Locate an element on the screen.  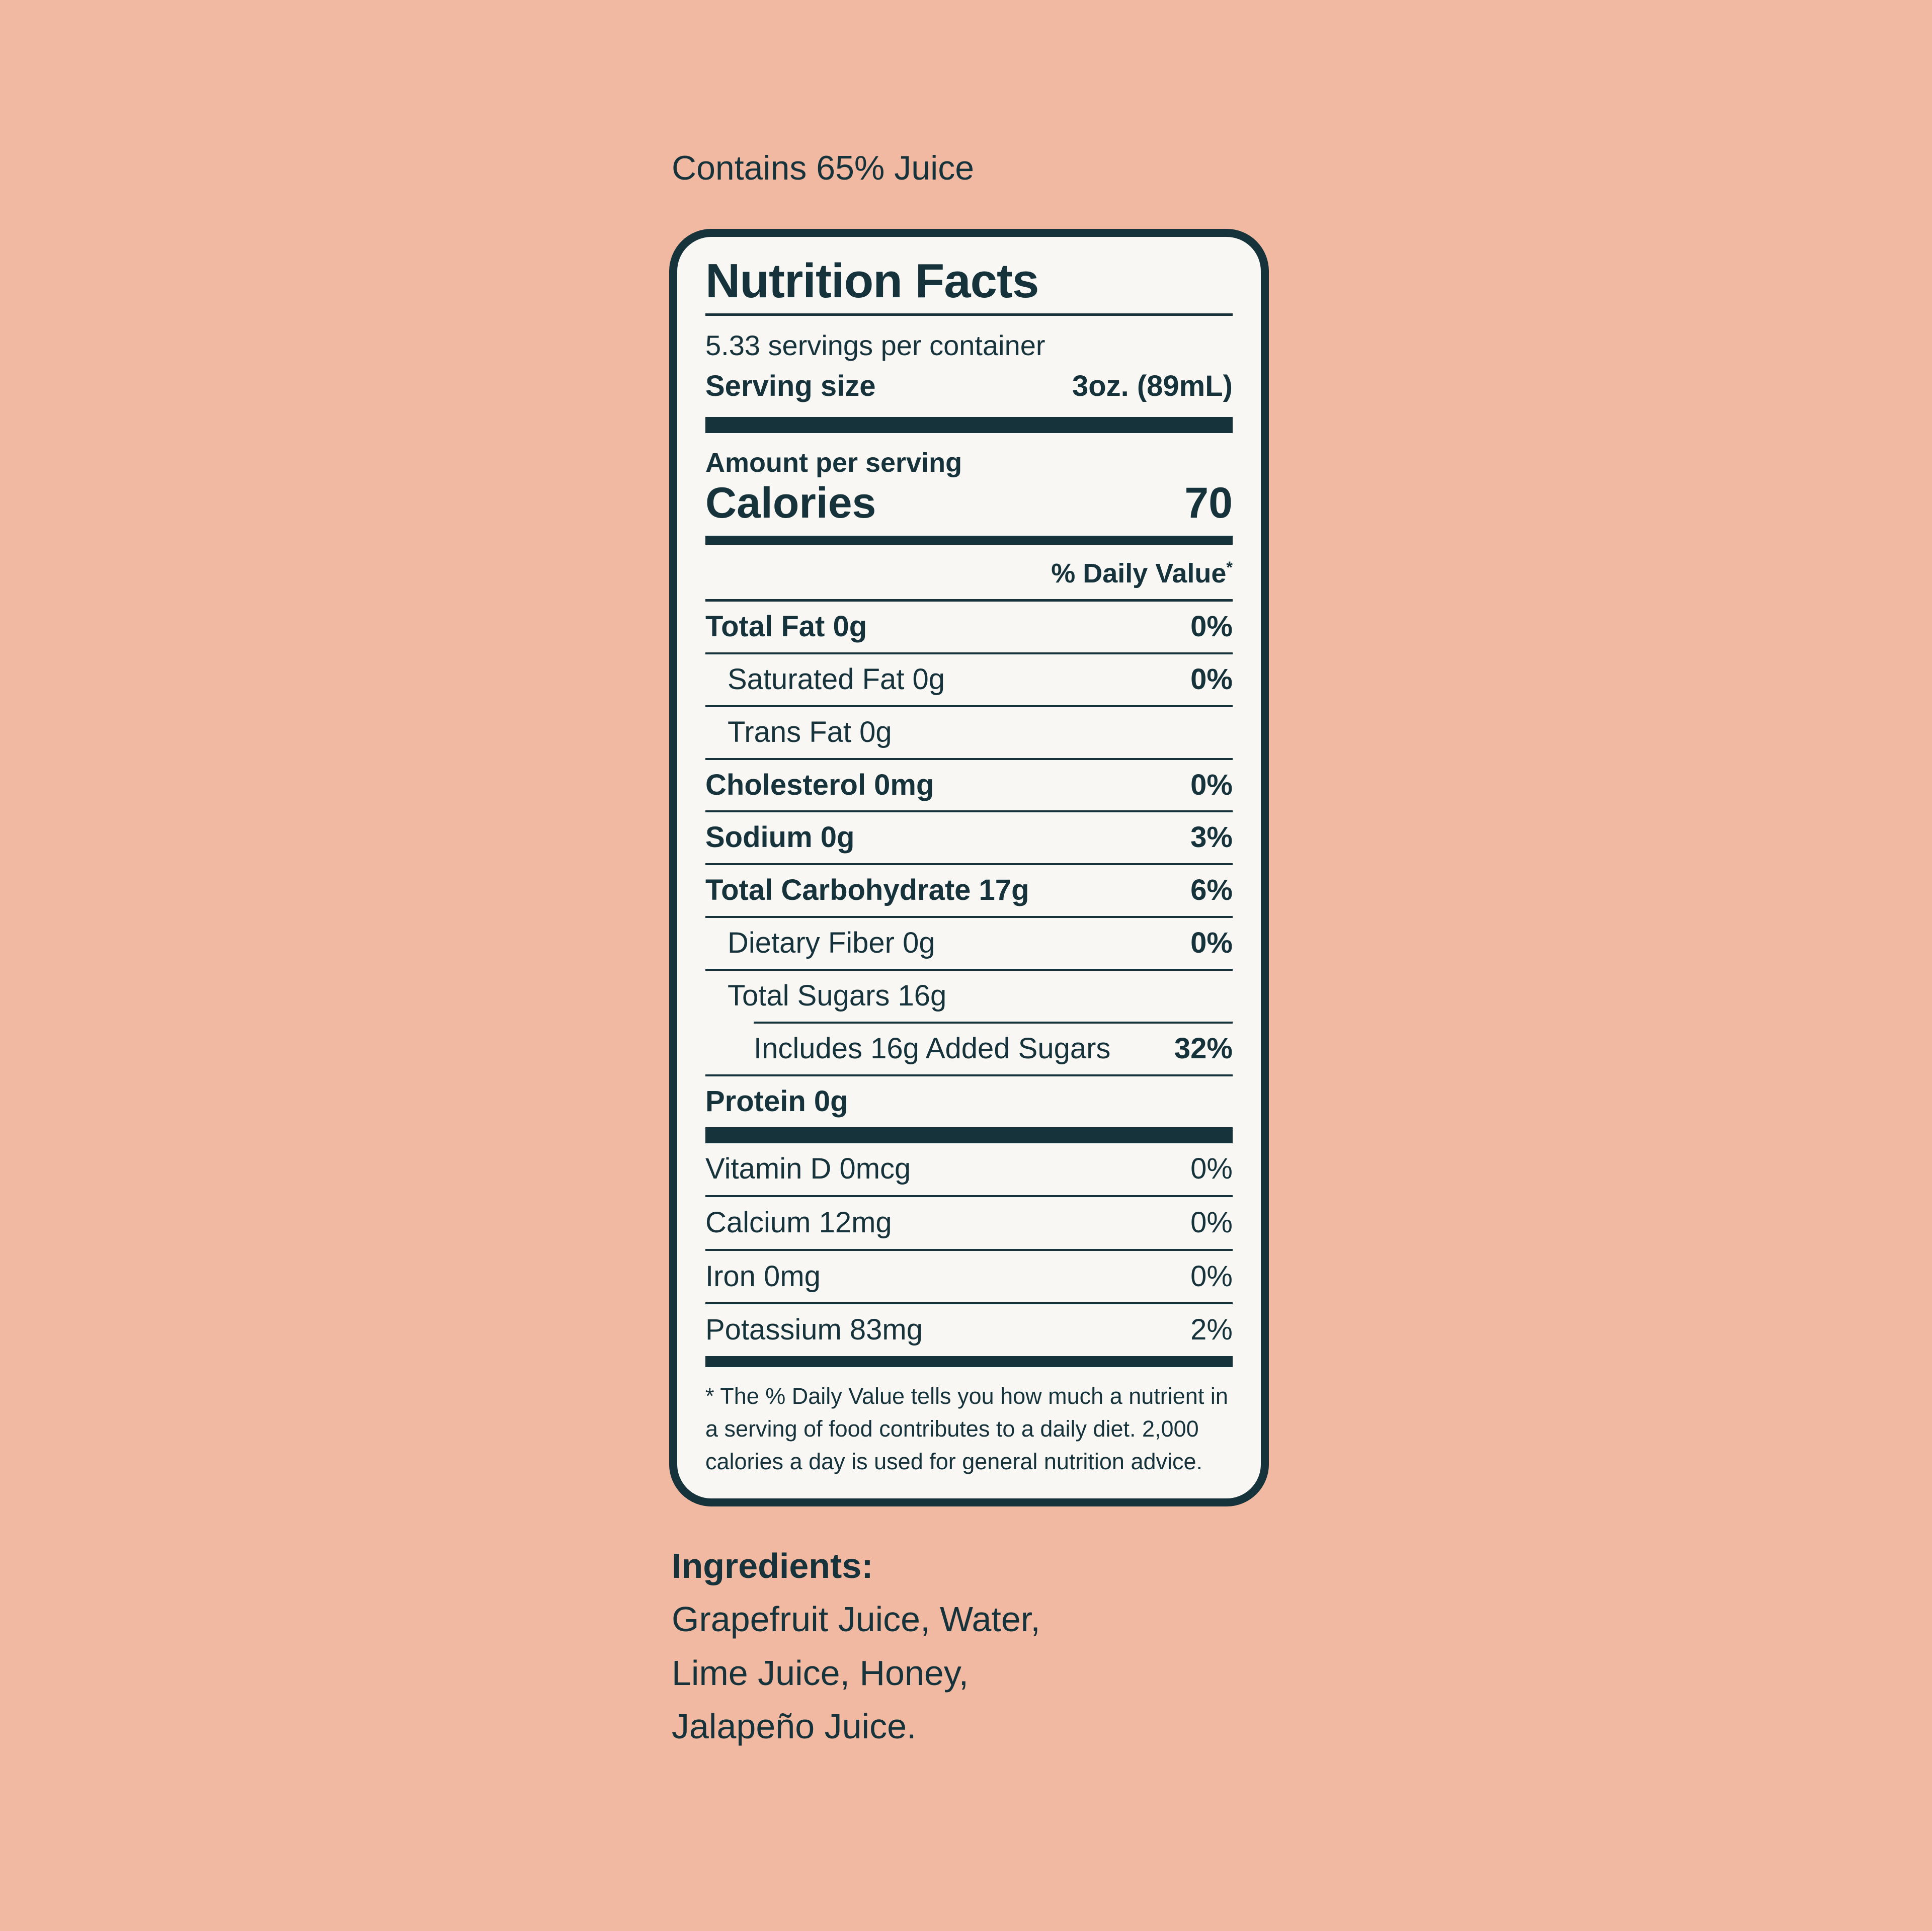
nutrient-row-sodium: Sodium 0g 3% is located at coordinates (969, 839).